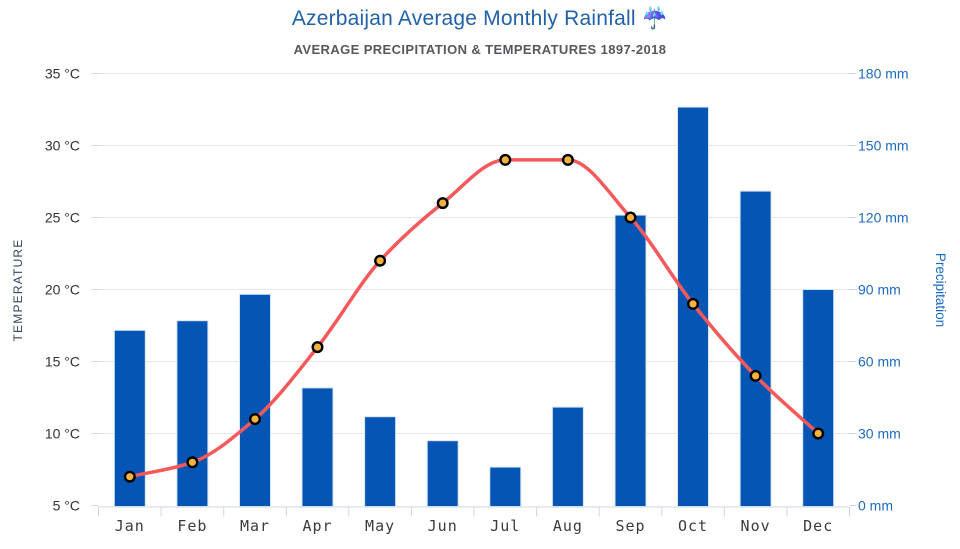 This screenshot has height=549, width=960. I want to click on right-axis-tick-label: 120 mm, so click(883, 218).